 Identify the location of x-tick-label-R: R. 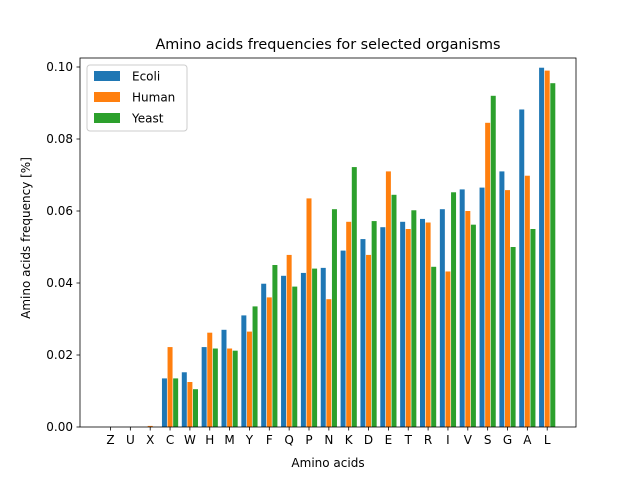
(428, 440).